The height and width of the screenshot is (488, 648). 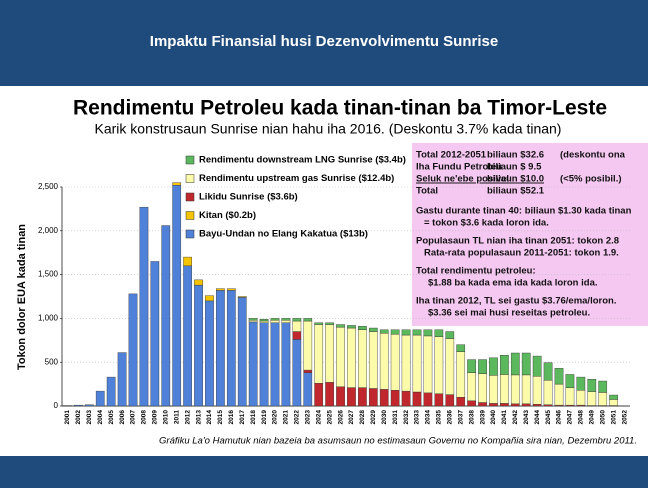 What do you see at coordinates (340, 417) in the screenshot?
I see `x-tick-label: 2026` at bounding box center [340, 417].